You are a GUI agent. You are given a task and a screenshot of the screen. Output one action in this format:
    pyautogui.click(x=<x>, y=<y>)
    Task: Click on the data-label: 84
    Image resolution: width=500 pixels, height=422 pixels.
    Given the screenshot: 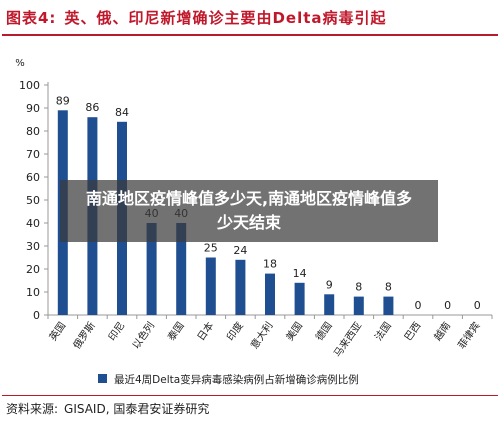 What is the action you would take?
    pyautogui.click(x=122, y=112)
    